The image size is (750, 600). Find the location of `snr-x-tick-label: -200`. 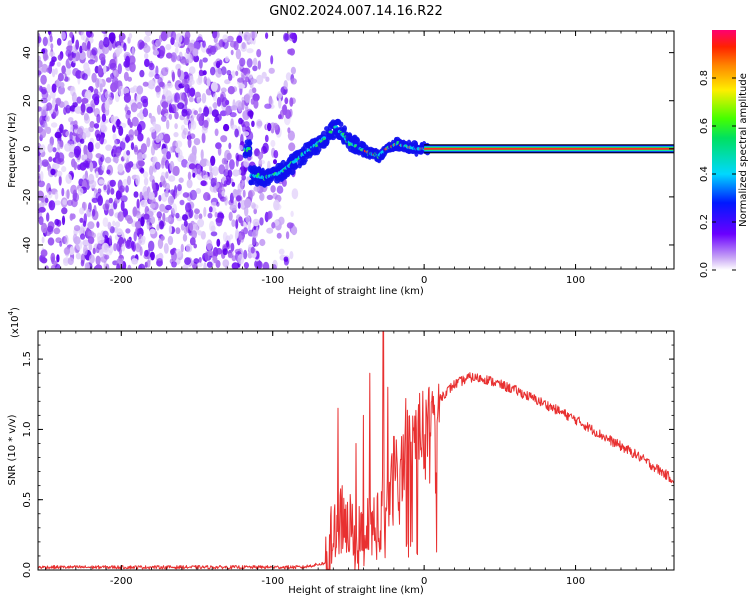

snr-x-tick-label: -200 is located at coordinates (121, 581).